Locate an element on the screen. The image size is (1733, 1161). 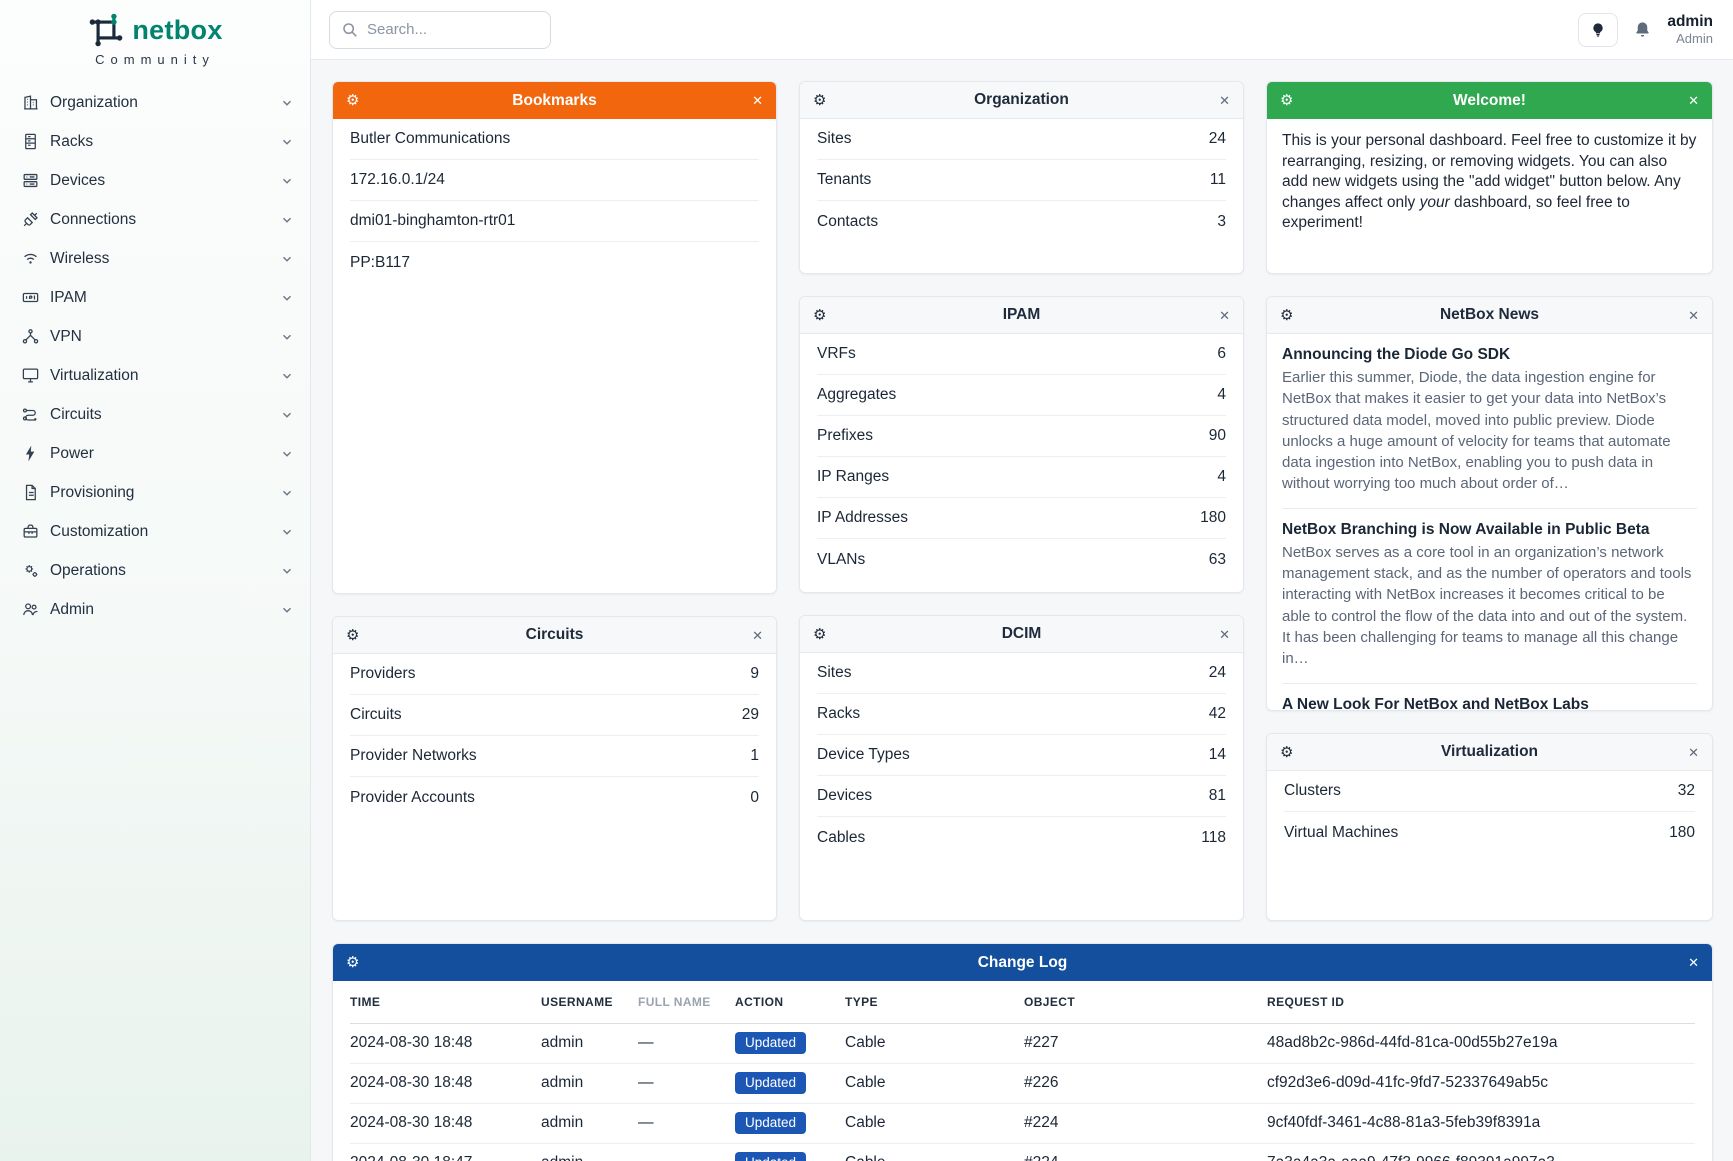
stat-row: Device Types 14 is located at coordinates (1021, 755).